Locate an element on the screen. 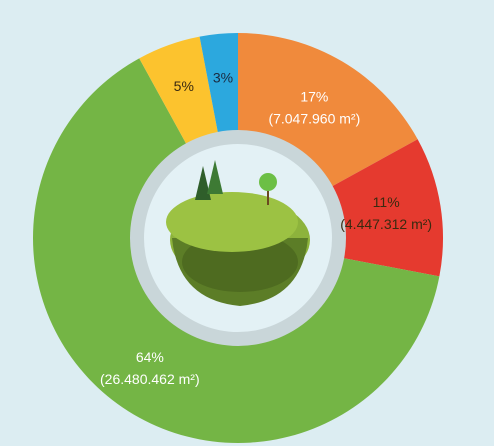  area-label: (26.480.462 m²) is located at coordinates (150, 379).